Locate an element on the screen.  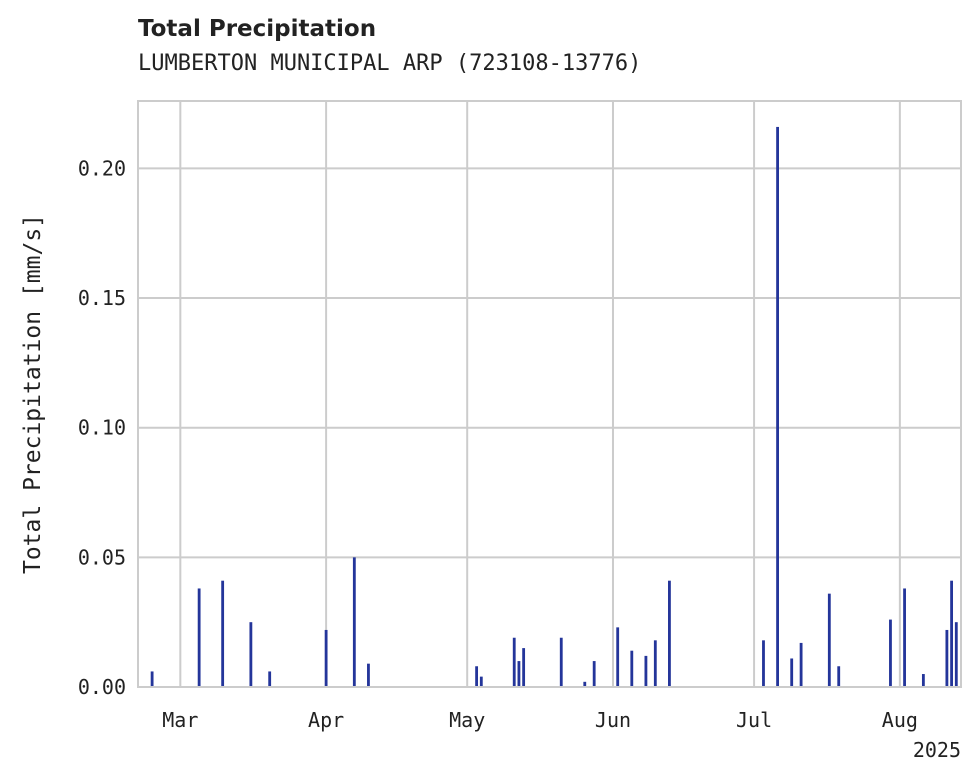
x-tick-label: Aug is located at coordinates (900, 720).